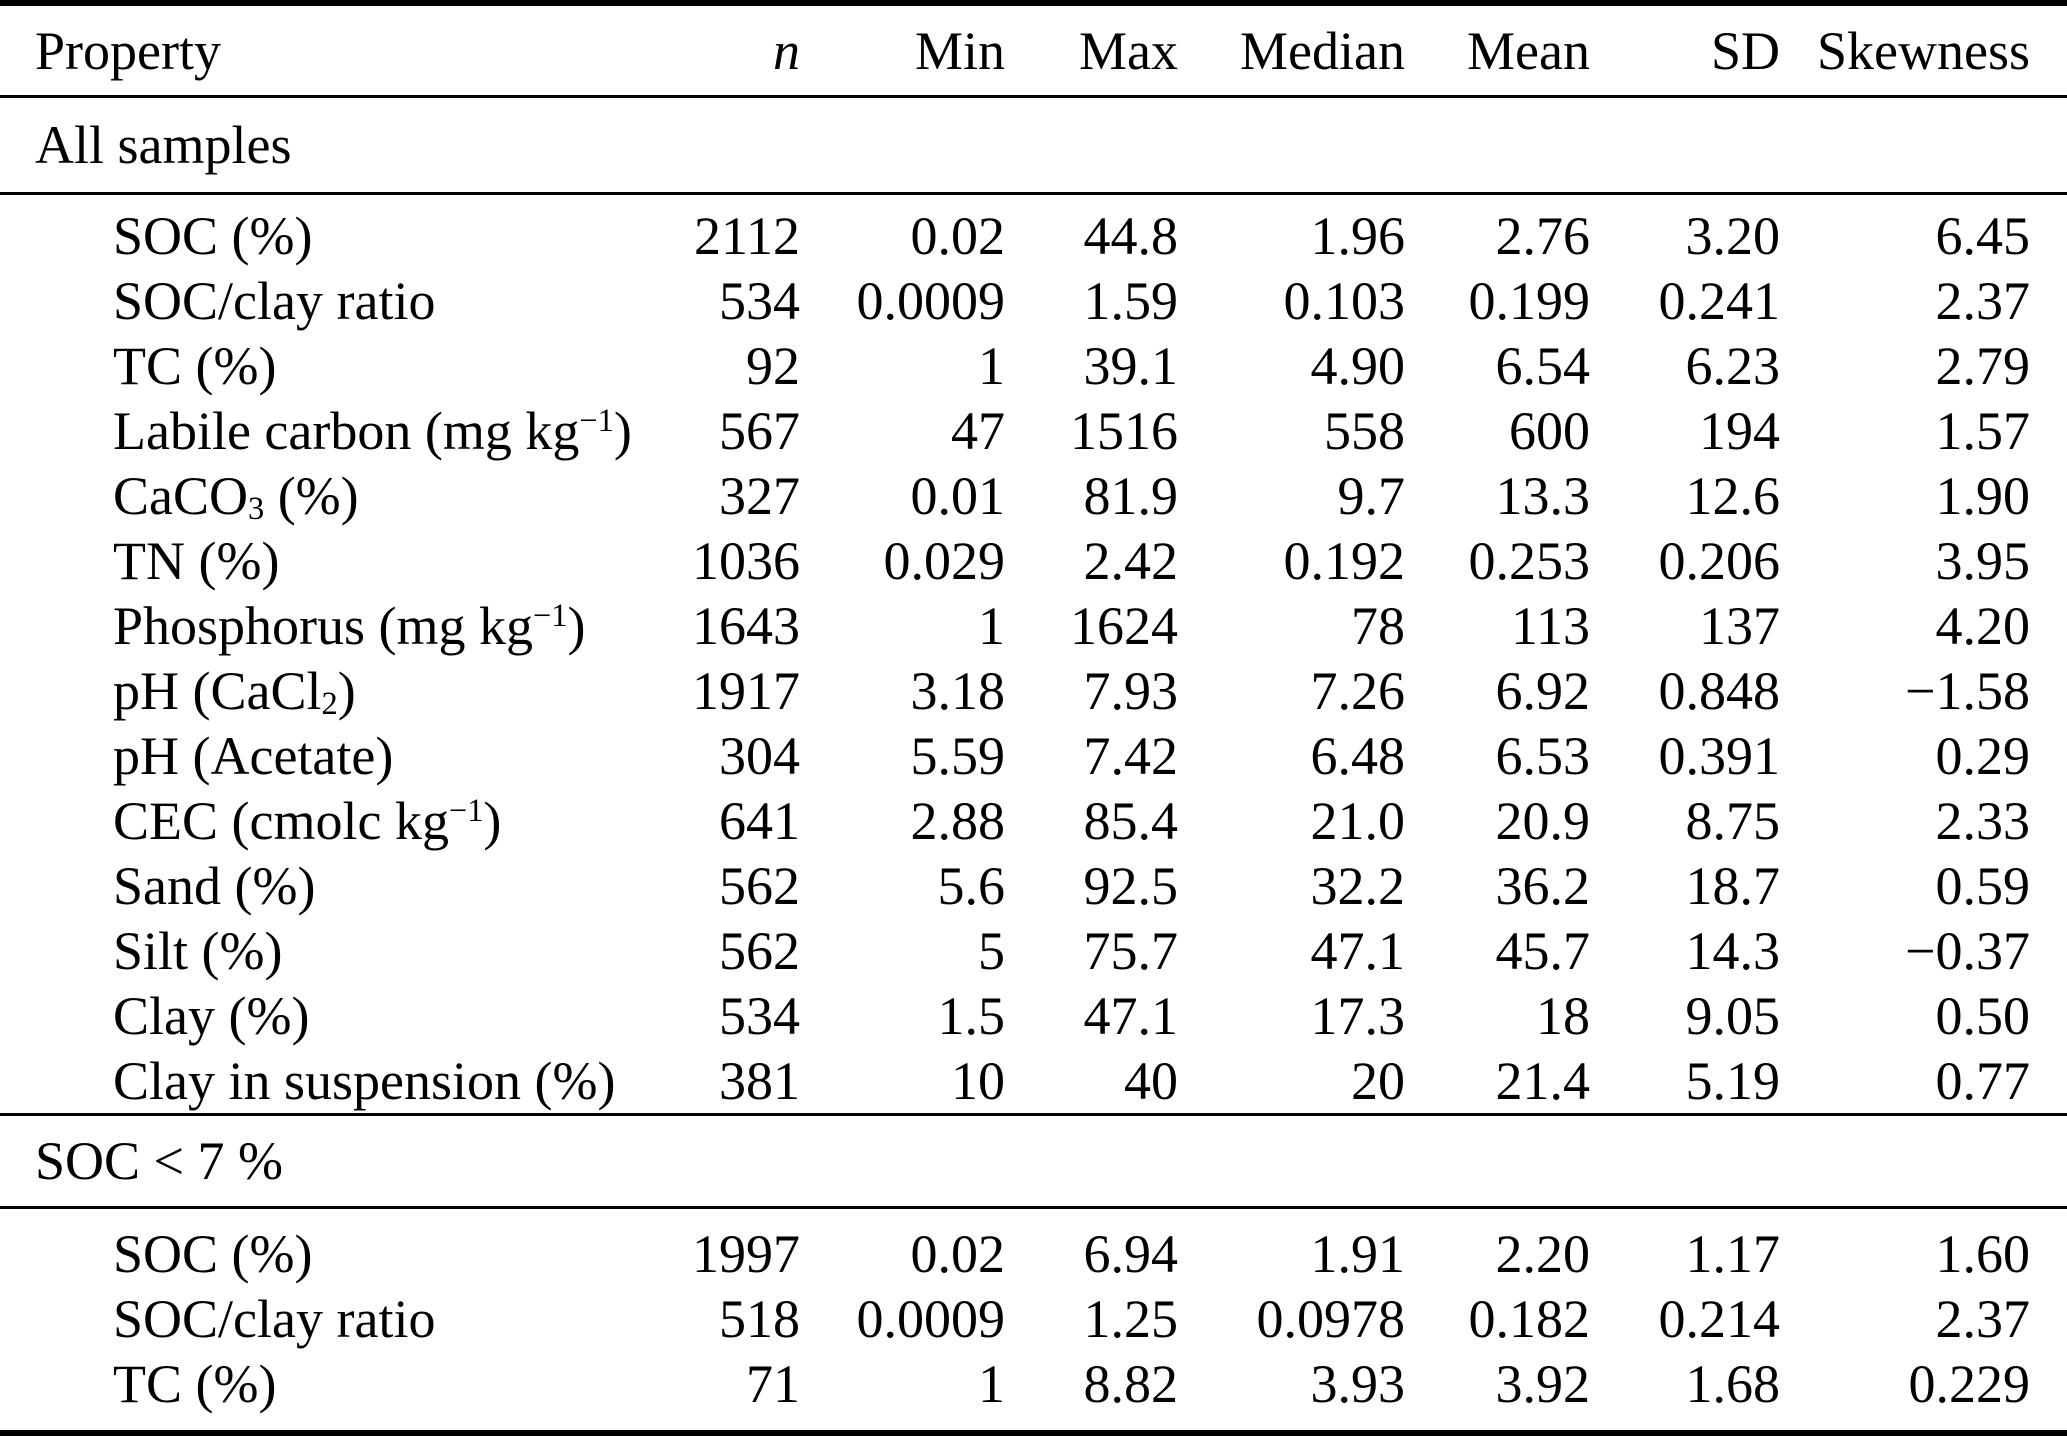 Image resolution: width=2067 pixels, height=1436 pixels. Describe the element at coordinates (1983, 625) in the screenshot. I see `cell-skewness: 4.20` at that location.